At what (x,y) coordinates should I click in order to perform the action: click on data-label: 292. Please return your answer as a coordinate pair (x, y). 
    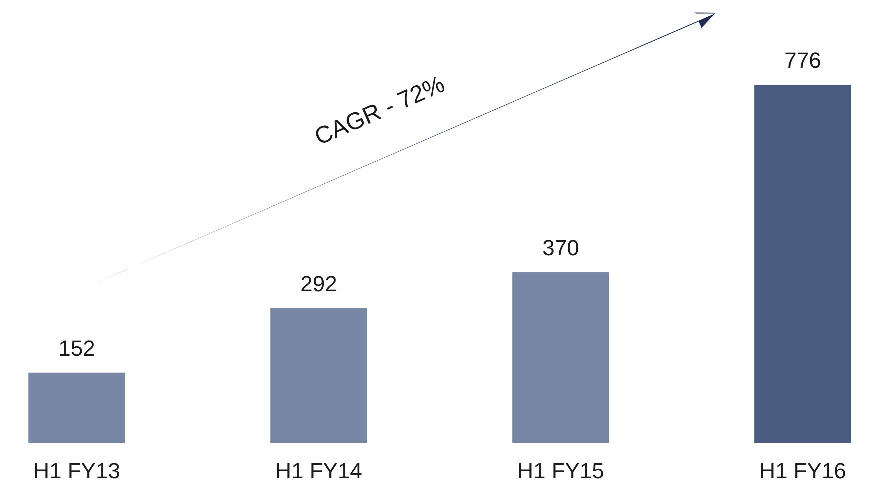
    Looking at the image, I should click on (319, 283).